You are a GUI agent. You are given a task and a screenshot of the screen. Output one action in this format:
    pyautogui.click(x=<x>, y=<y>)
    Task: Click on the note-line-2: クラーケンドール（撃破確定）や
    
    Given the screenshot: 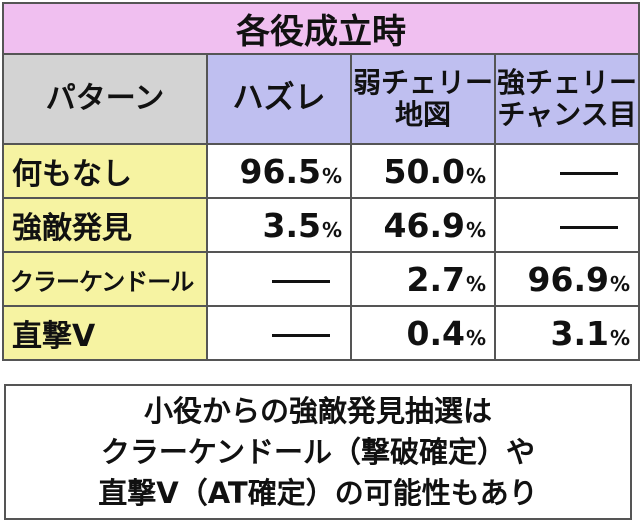 What is the action you would take?
    pyautogui.click(x=318, y=452)
    